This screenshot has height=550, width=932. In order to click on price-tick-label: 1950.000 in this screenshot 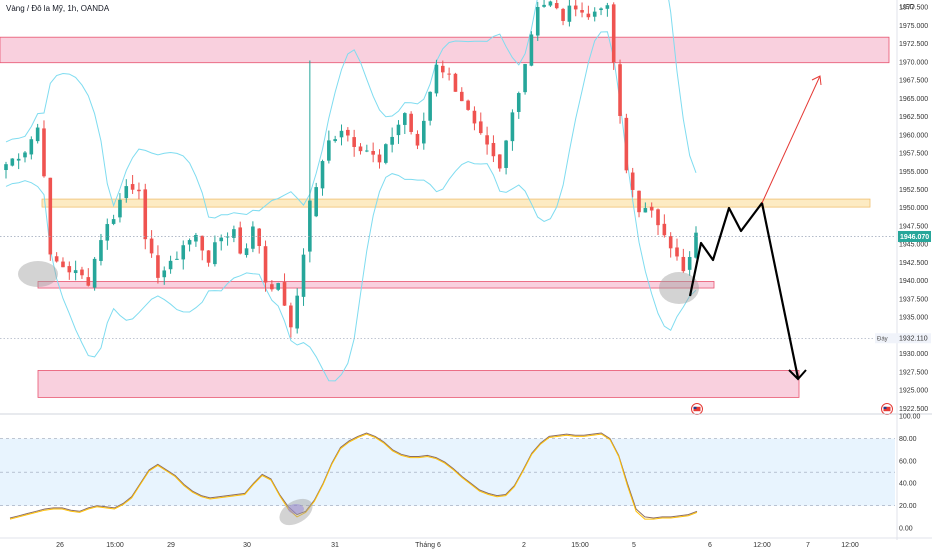, I will do `click(913, 208)`.